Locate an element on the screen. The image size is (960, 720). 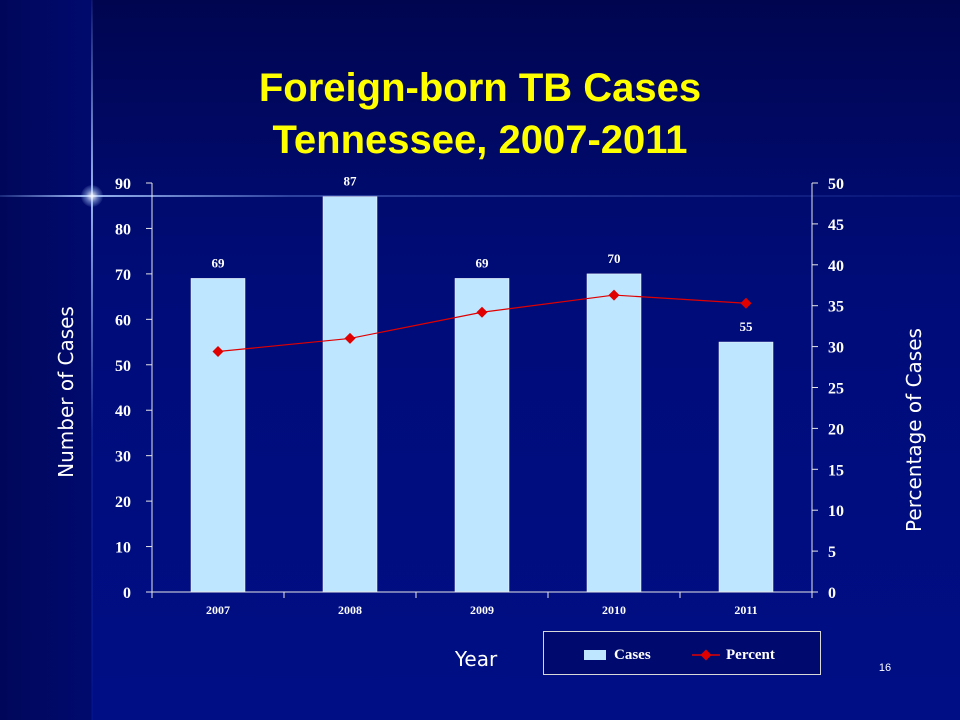
legend-label-cases: Cases is located at coordinates (632, 654).